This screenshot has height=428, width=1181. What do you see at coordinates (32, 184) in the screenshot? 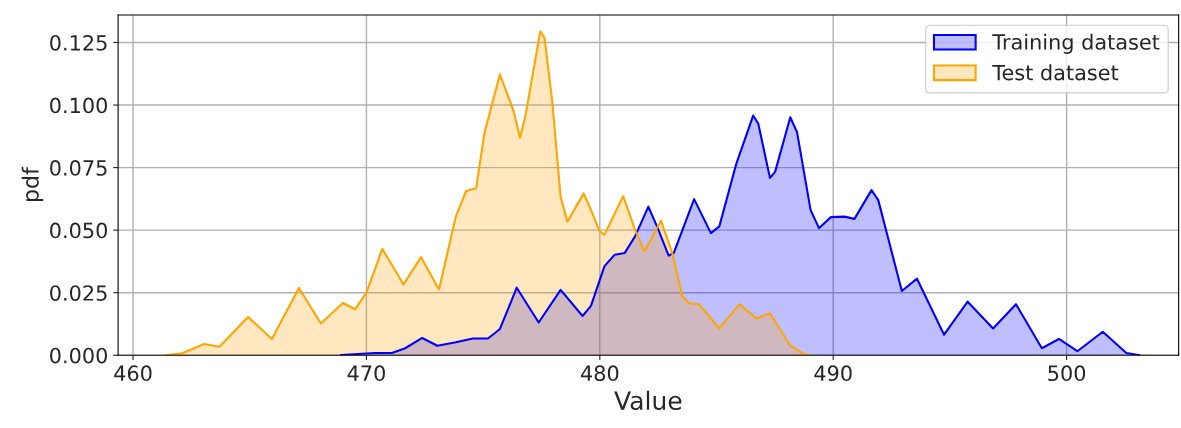
I see `y-axis-title: pdf` at bounding box center [32, 184].